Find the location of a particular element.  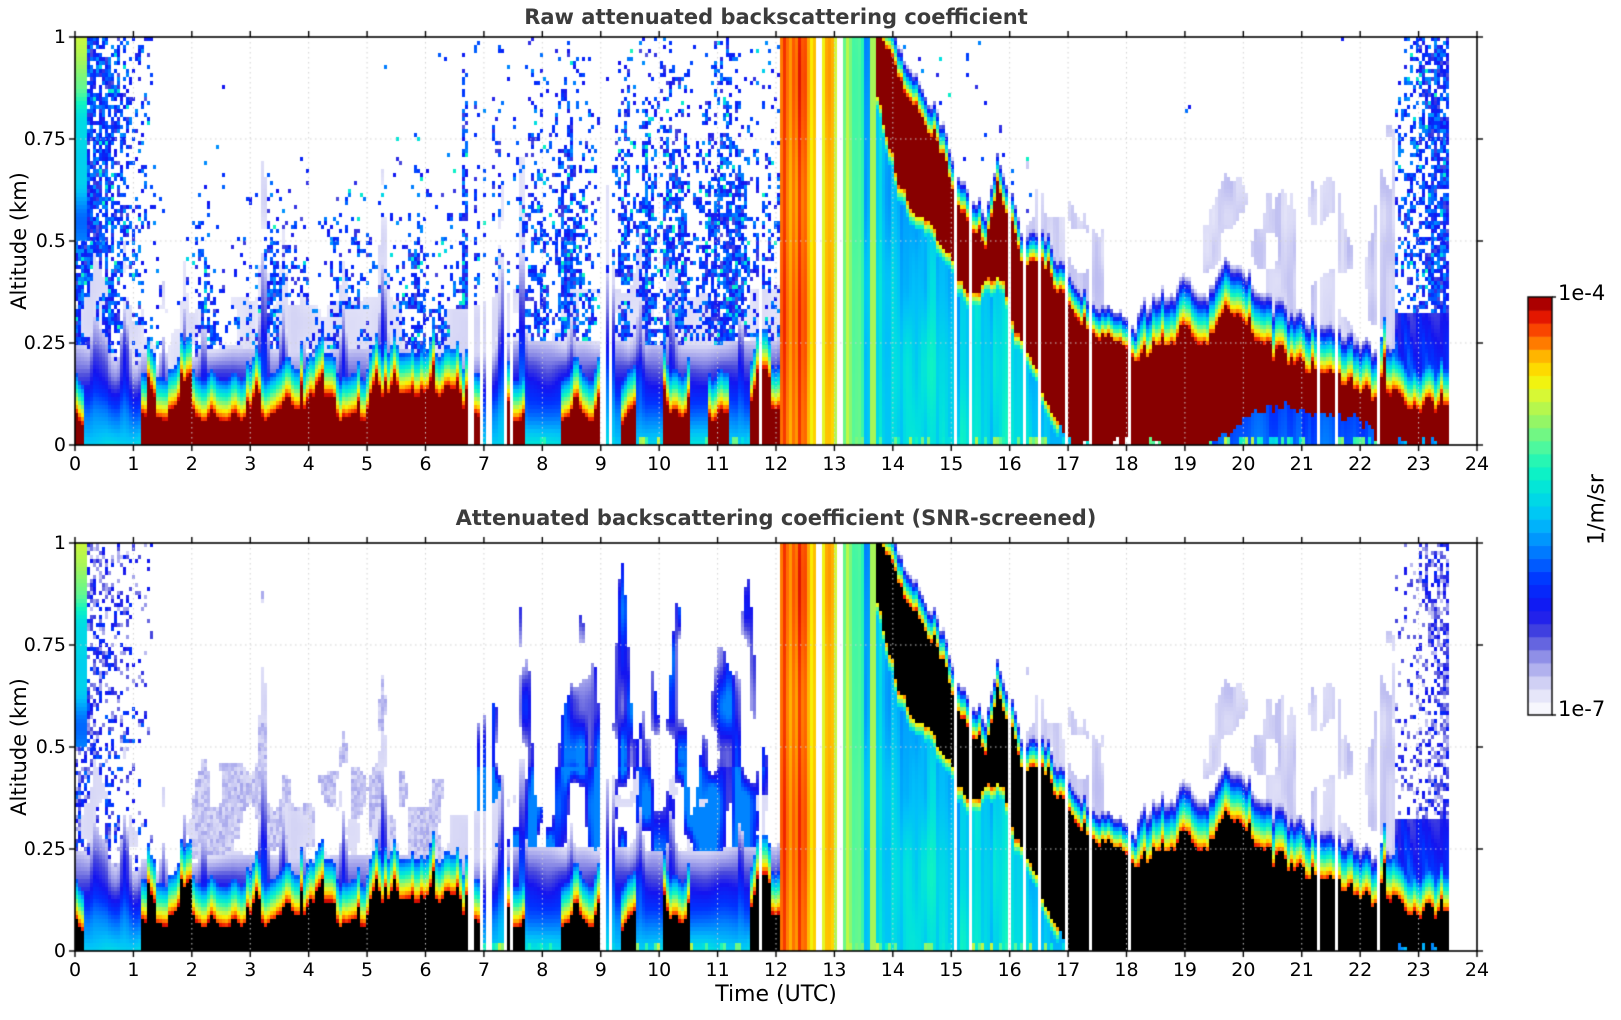

colorbar-min-label: 1e-7 is located at coordinates (1582, 709).